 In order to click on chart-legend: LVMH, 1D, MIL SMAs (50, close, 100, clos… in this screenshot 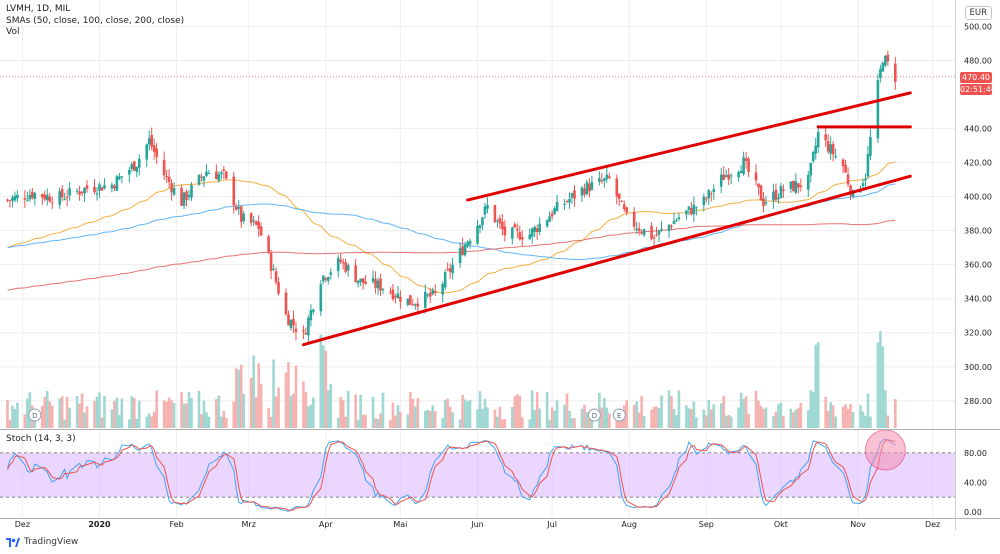, I will do `click(95, 21)`.